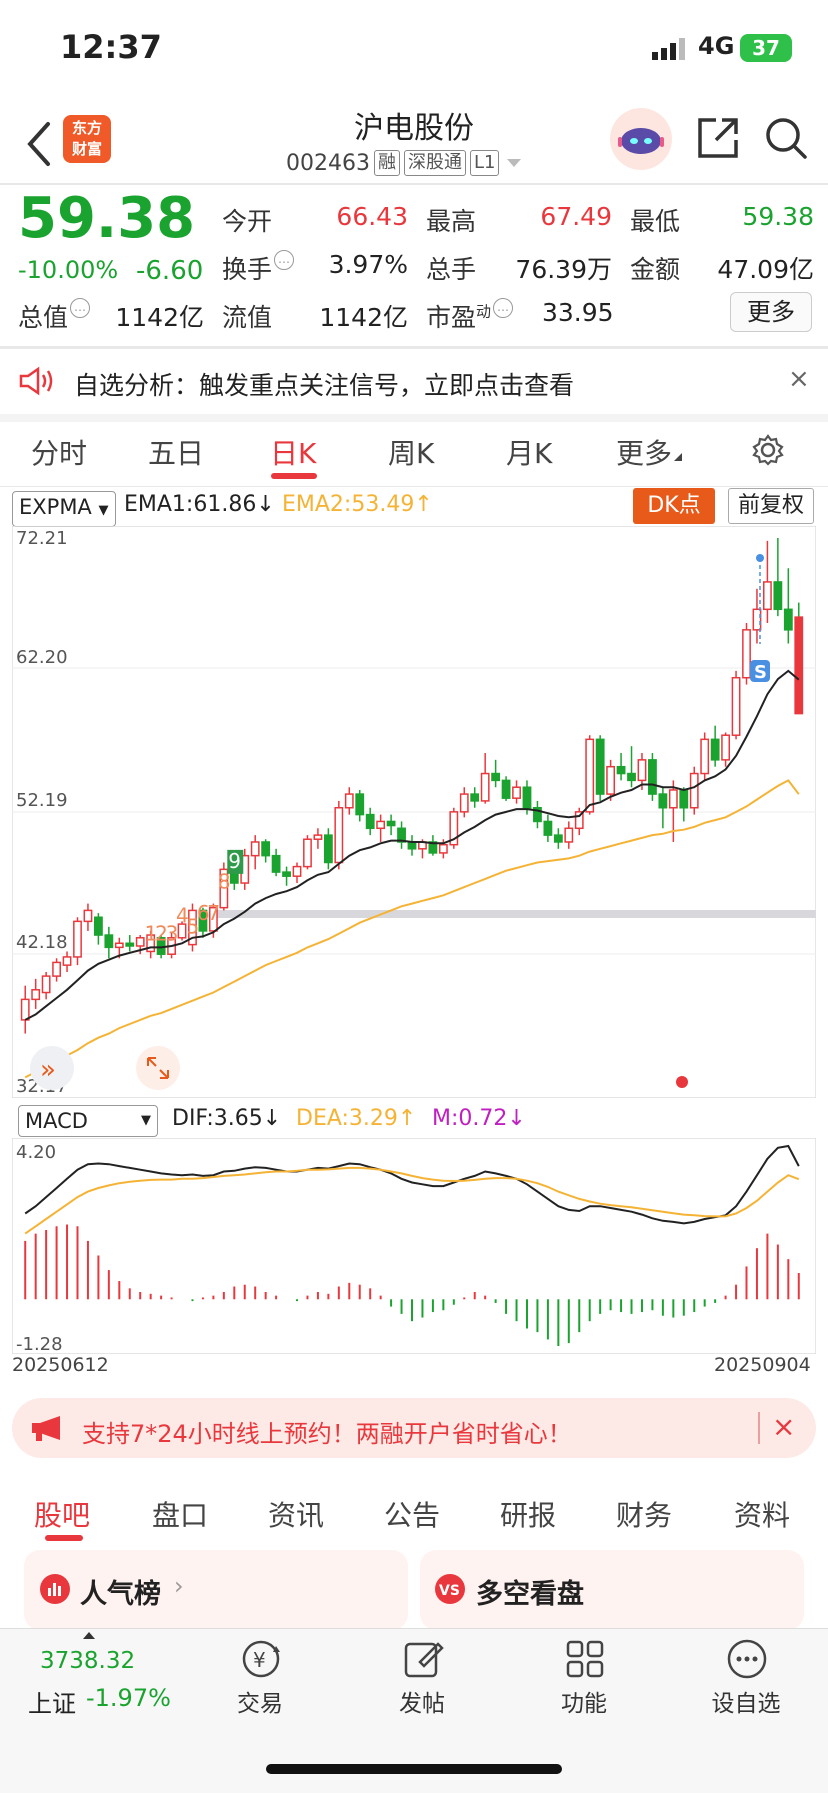  Describe the element at coordinates (585, 1659) in the screenshot. I see `function-grid-icon` at that location.